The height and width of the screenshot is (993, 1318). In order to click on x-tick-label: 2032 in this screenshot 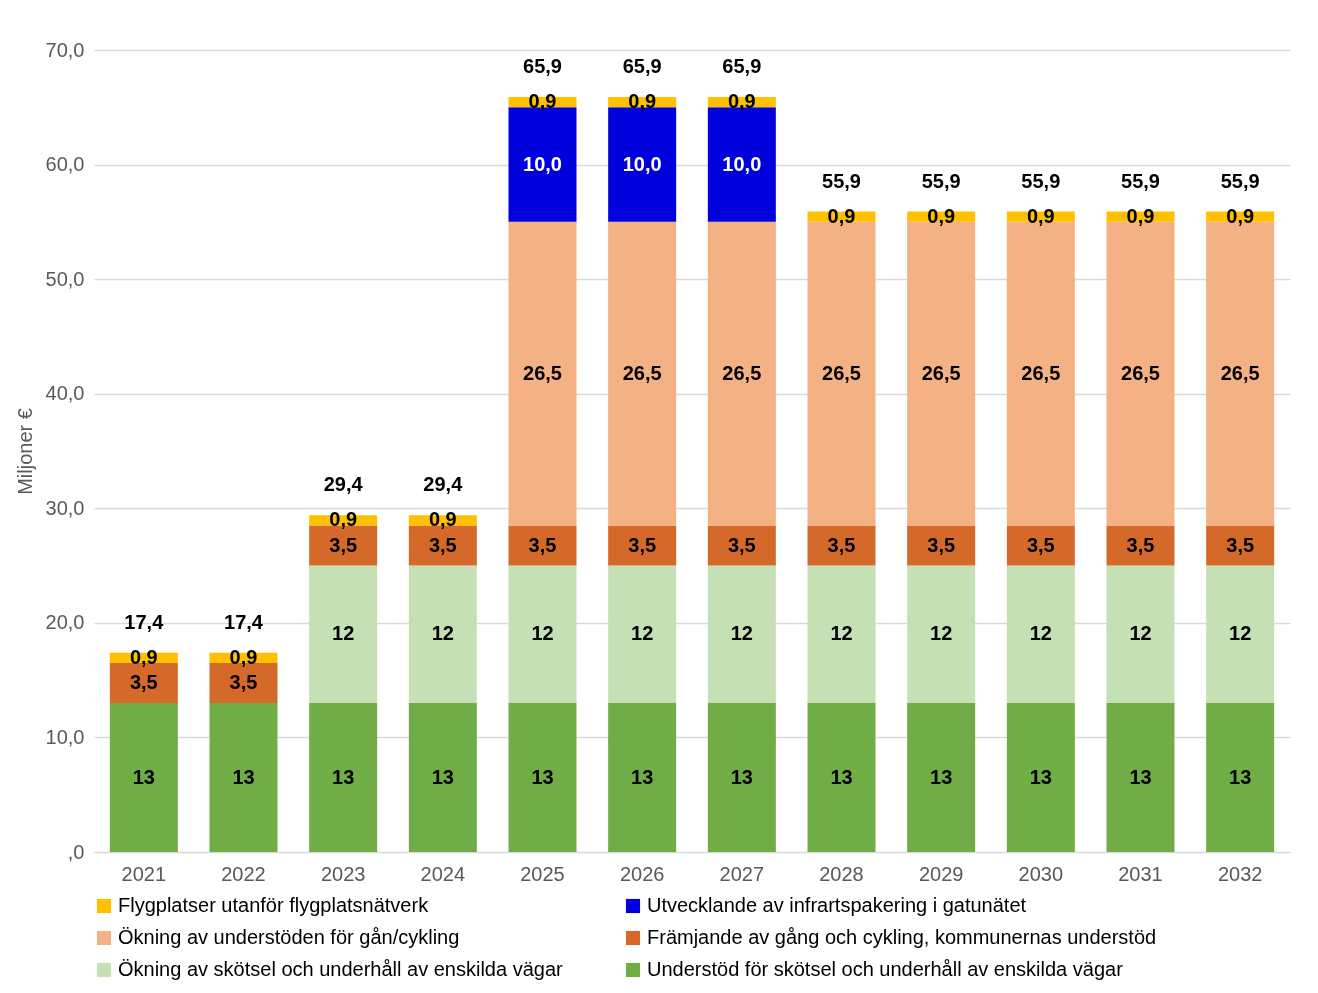, I will do `click(1240, 873)`.